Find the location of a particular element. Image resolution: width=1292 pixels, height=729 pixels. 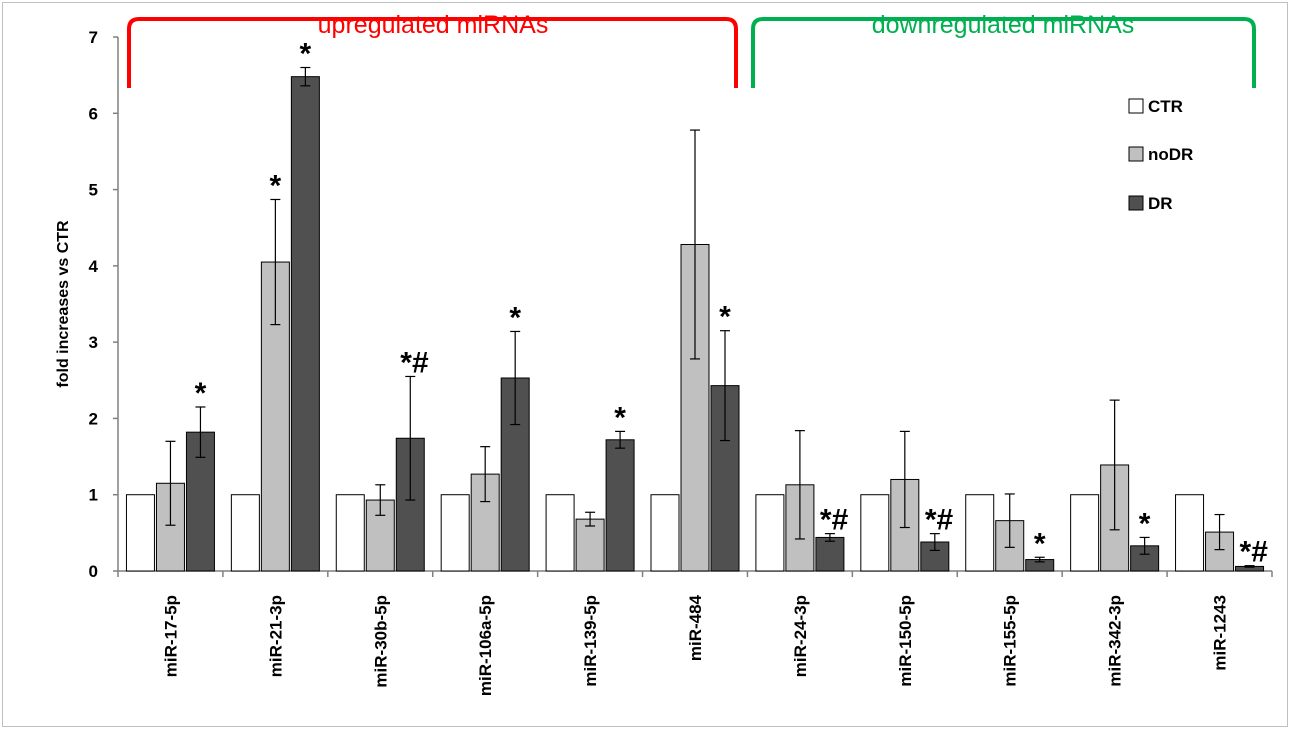

legend-swatch-nodr is located at coordinates (1136, 154).